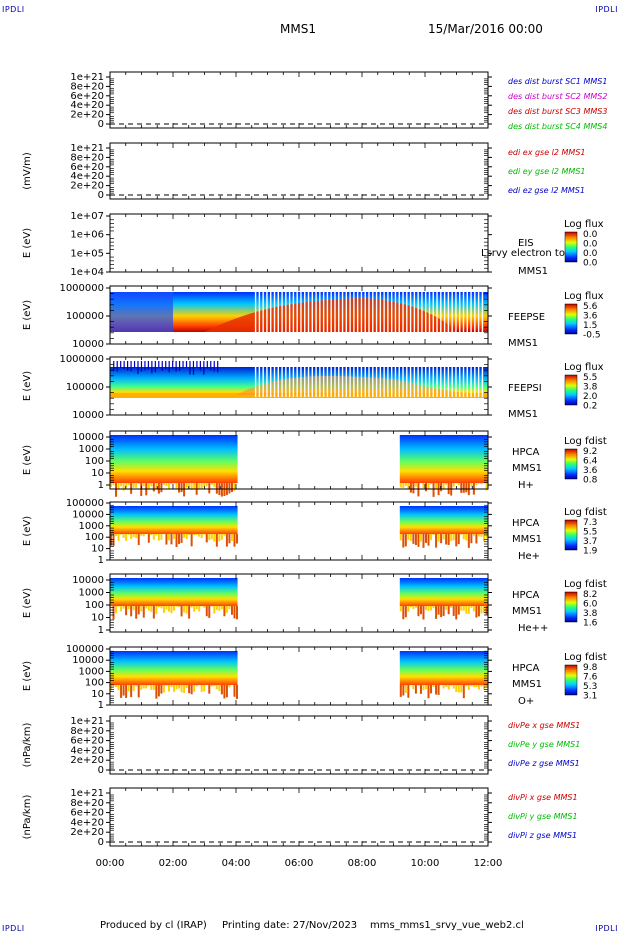  Describe the element at coordinates (13, 9) in the screenshot. I see `corner-tag-top-left: IPDLI` at that location.